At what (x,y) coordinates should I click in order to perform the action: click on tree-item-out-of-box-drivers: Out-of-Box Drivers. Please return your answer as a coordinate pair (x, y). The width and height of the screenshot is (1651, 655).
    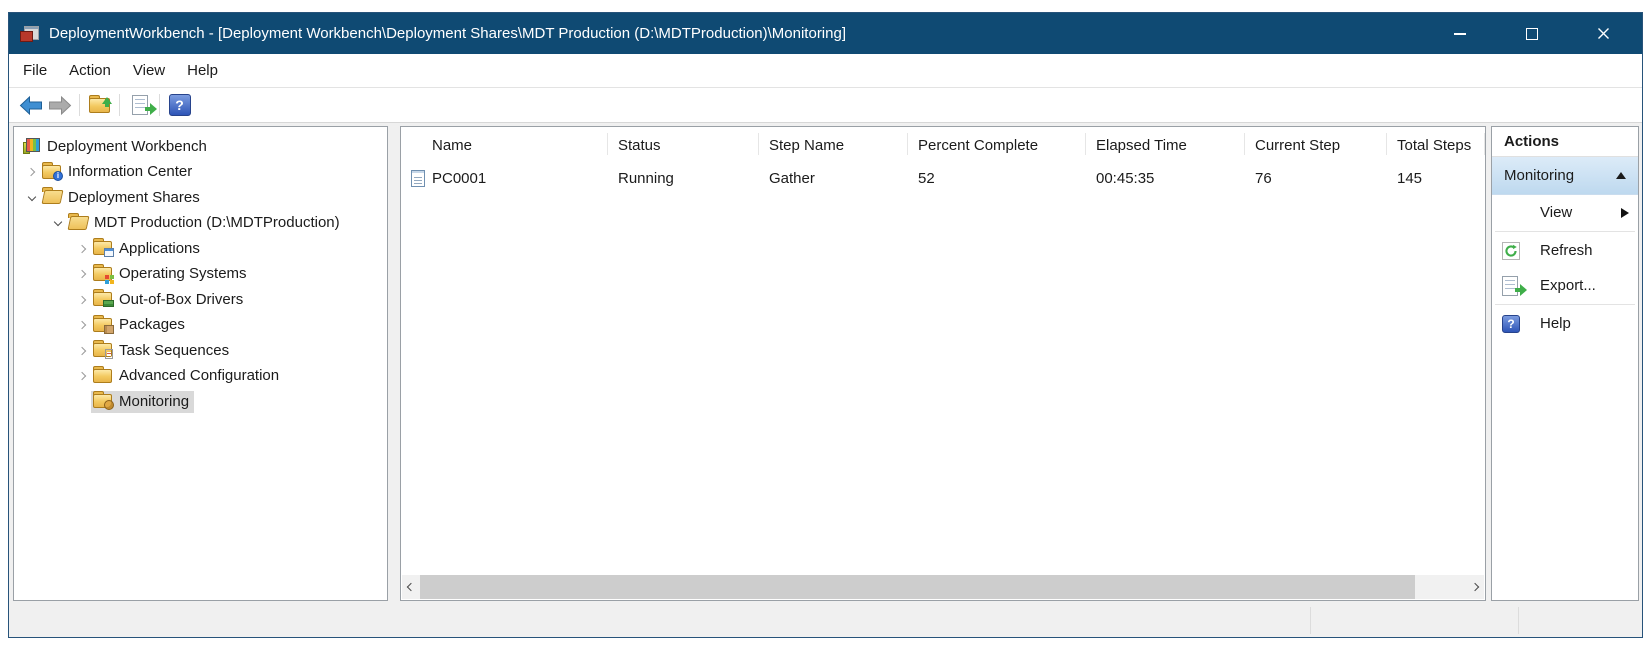
    Looking at the image, I should click on (200, 300).